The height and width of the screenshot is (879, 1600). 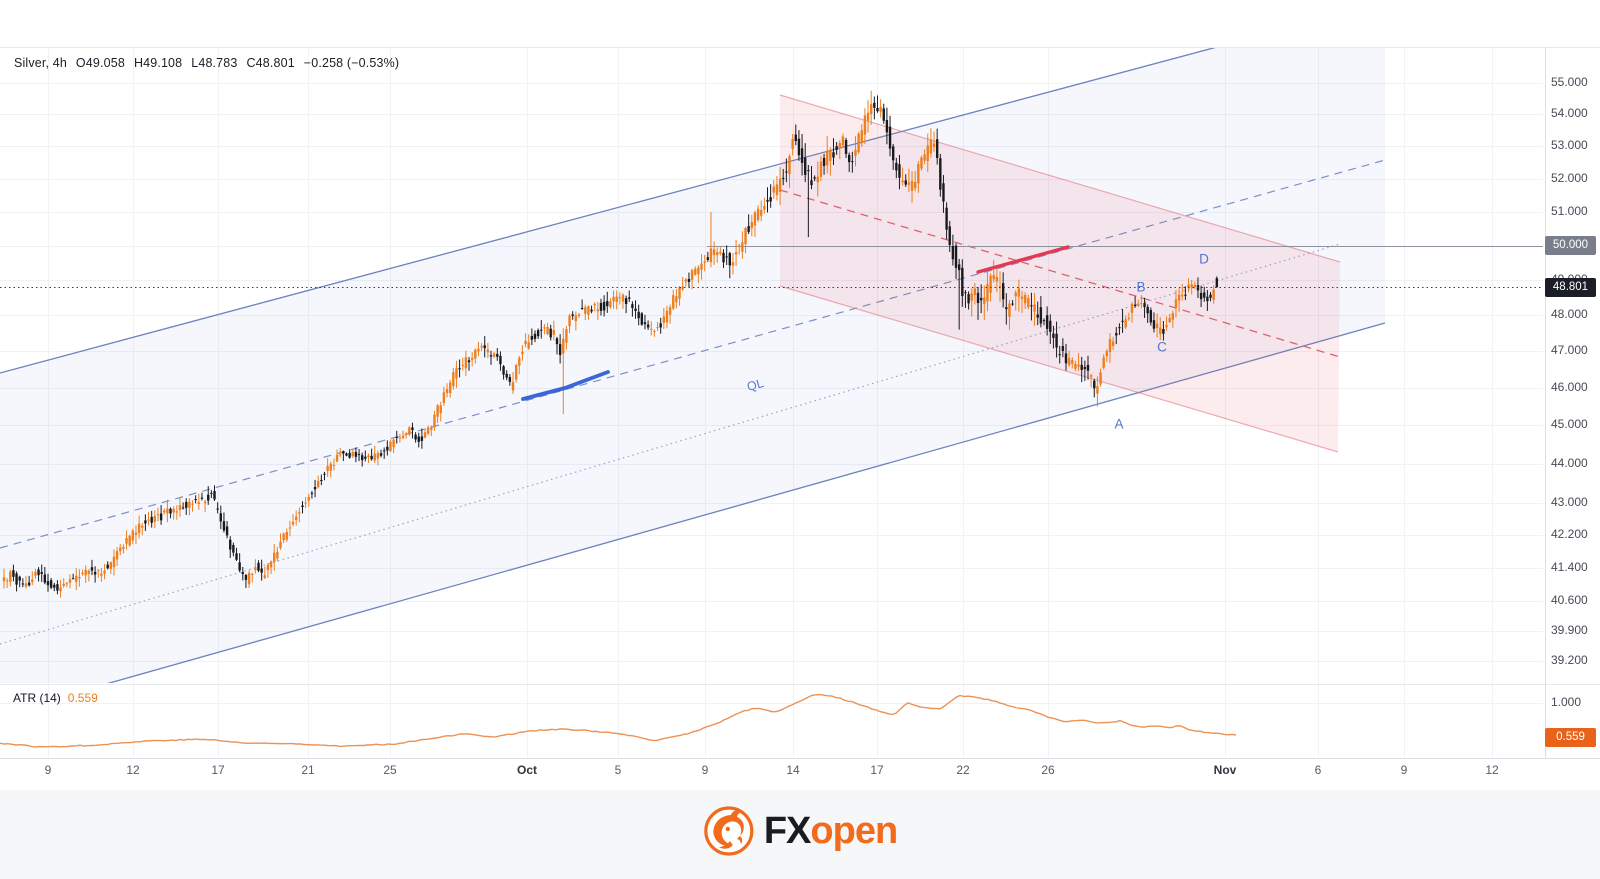 I want to click on symbol-name: Silver, 4h, so click(x=40, y=63).